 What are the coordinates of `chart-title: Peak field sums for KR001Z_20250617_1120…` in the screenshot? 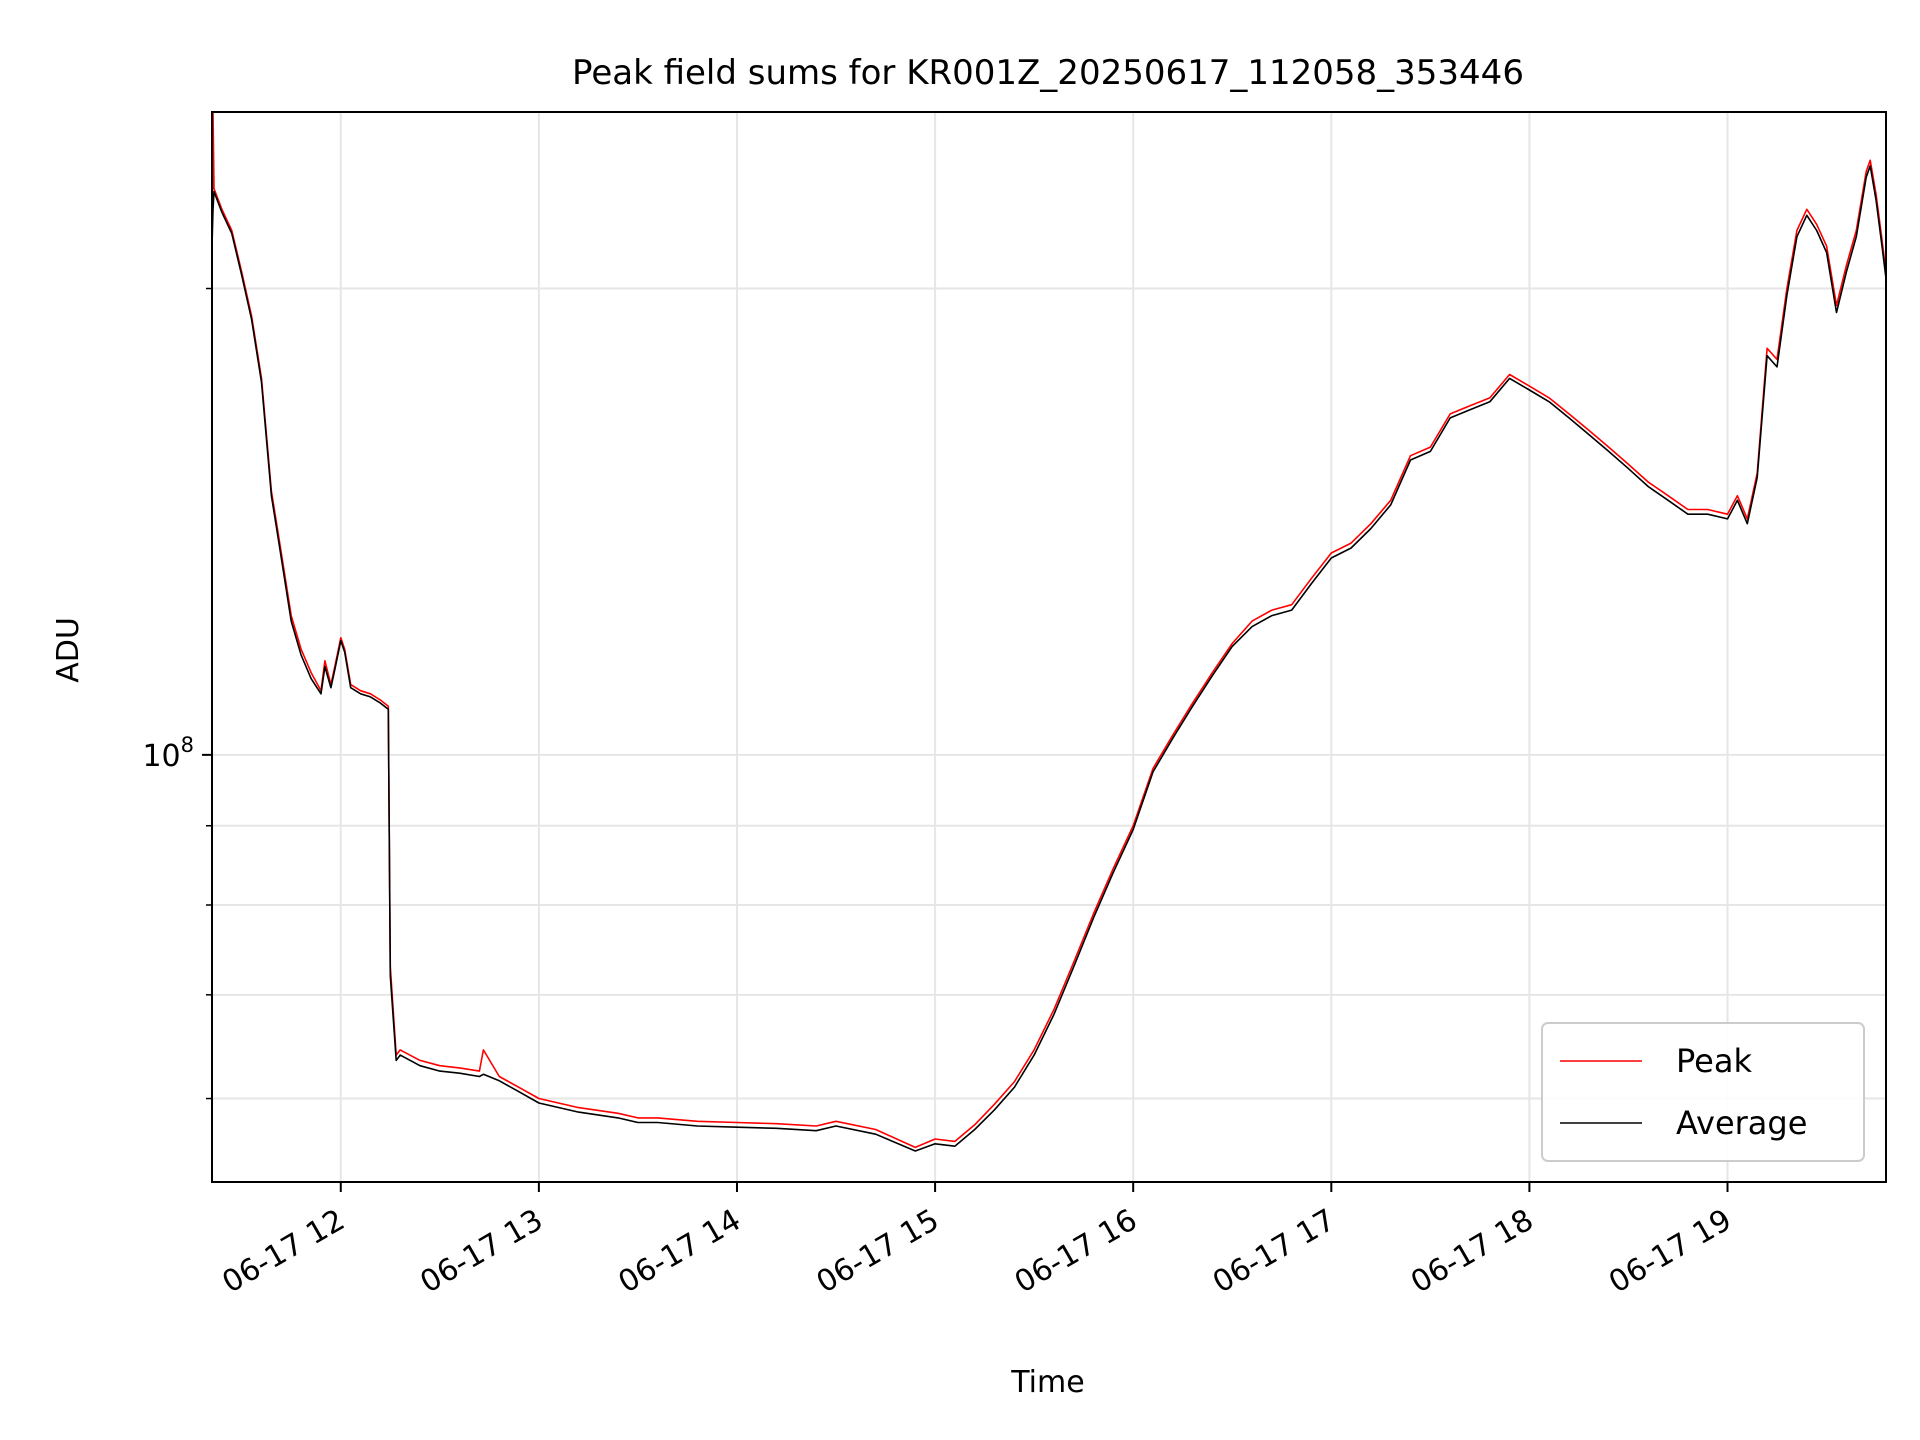 It's located at (1048, 73).